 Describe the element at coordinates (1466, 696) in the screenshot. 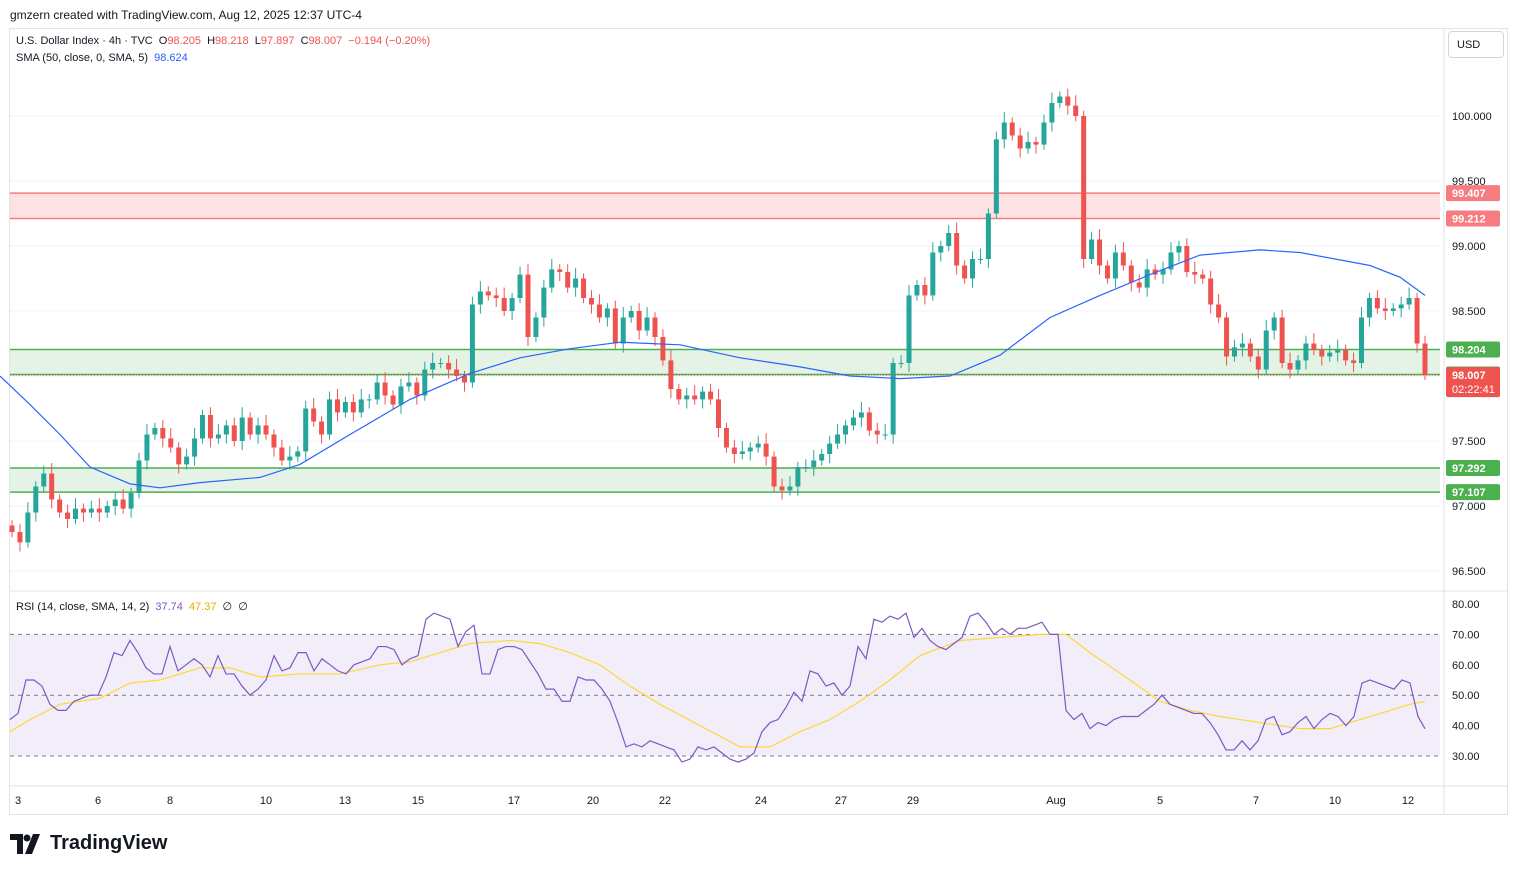

I see `rsi-axis-tick: 50.00` at that location.